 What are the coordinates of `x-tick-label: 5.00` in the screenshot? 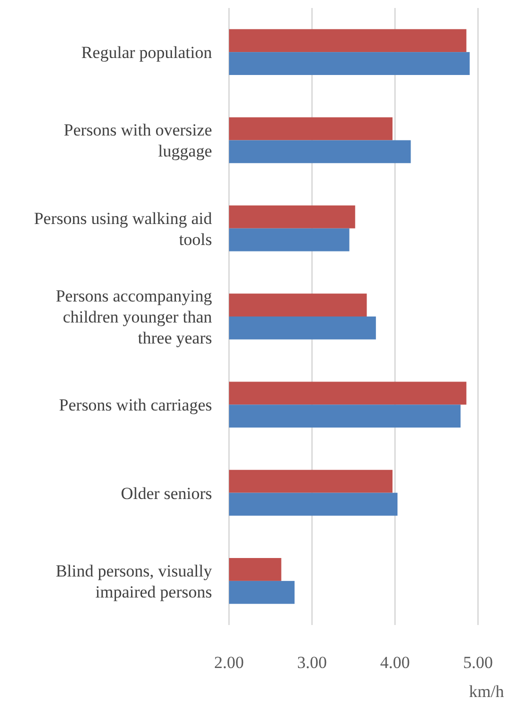 It's located at (478, 662).